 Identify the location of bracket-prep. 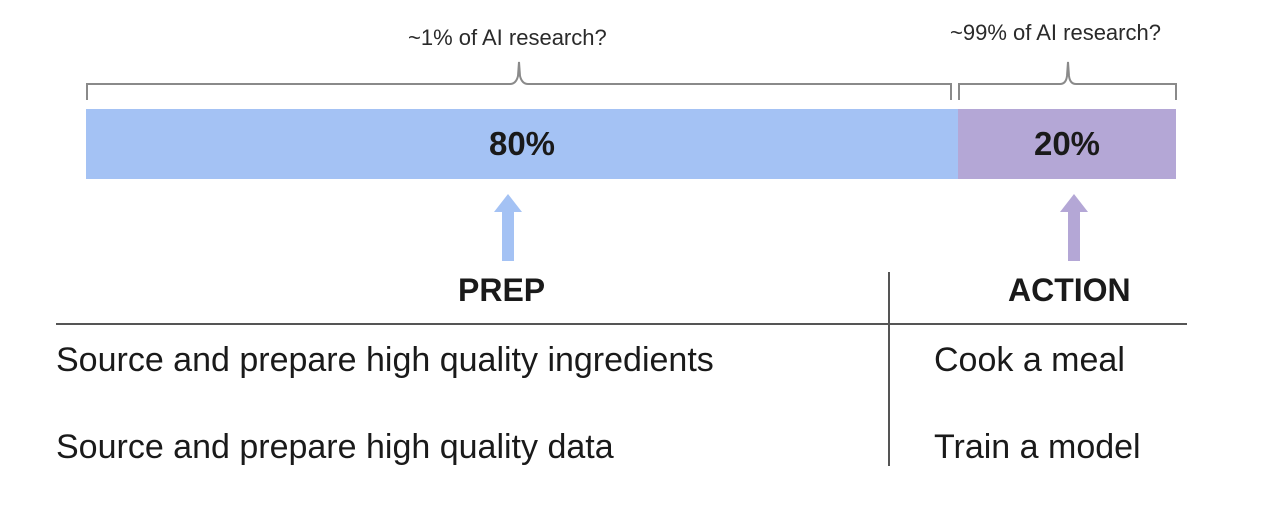
(519, 80).